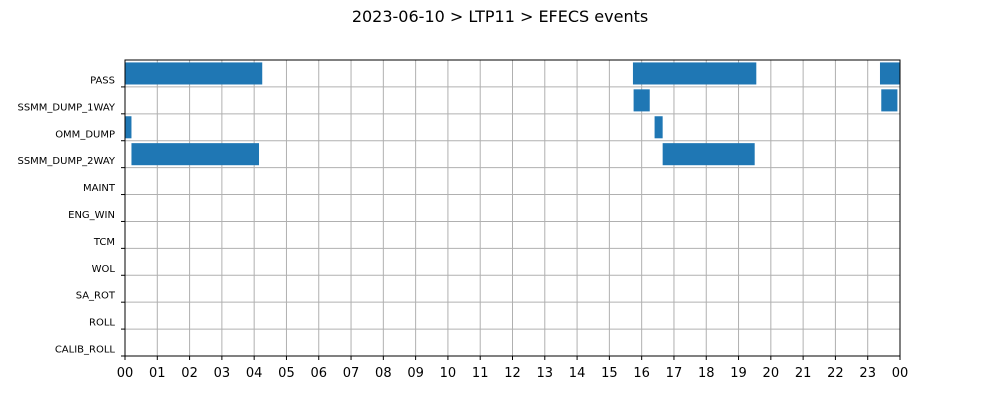 This screenshot has height=400, width=1000. Describe the element at coordinates (480, 373) in the screenshot. I see `x-tick-label: 11` at that location.